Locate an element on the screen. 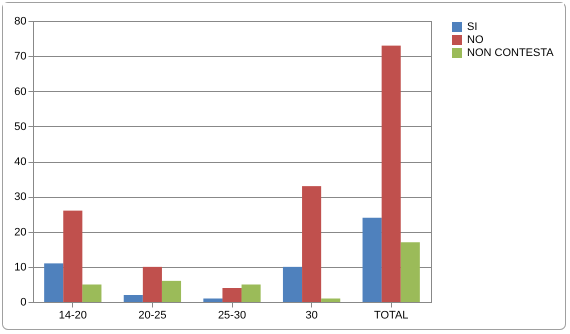 This screenshot has width=570, height=334. x-tick-label: 14-20 is located at coordinates (72, 316).